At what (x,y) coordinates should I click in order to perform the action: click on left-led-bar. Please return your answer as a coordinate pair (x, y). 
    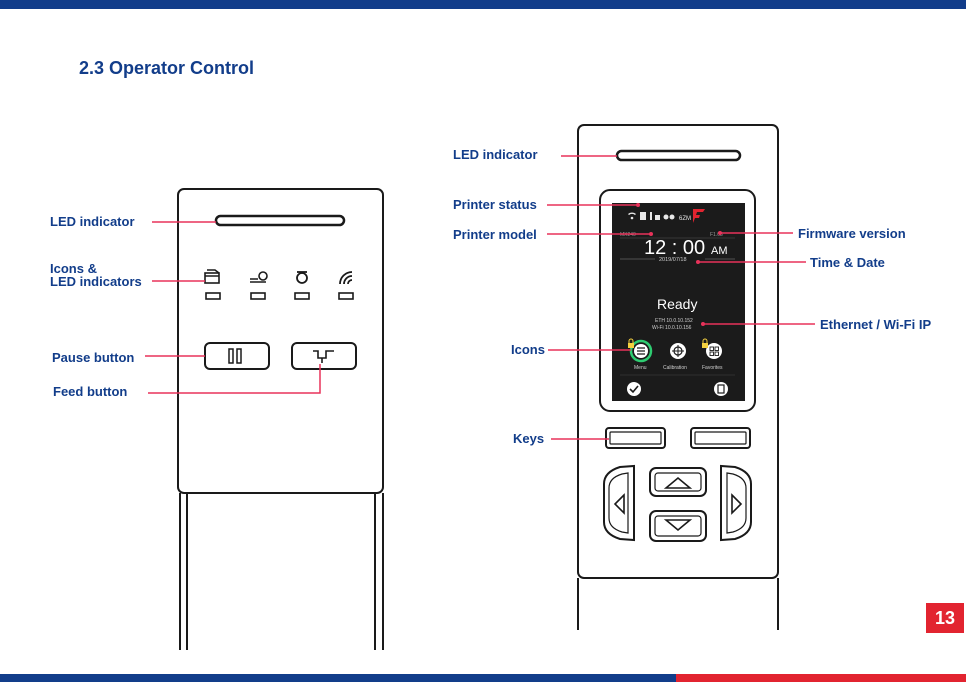
    Looking at the image, I should click on (280, 220).